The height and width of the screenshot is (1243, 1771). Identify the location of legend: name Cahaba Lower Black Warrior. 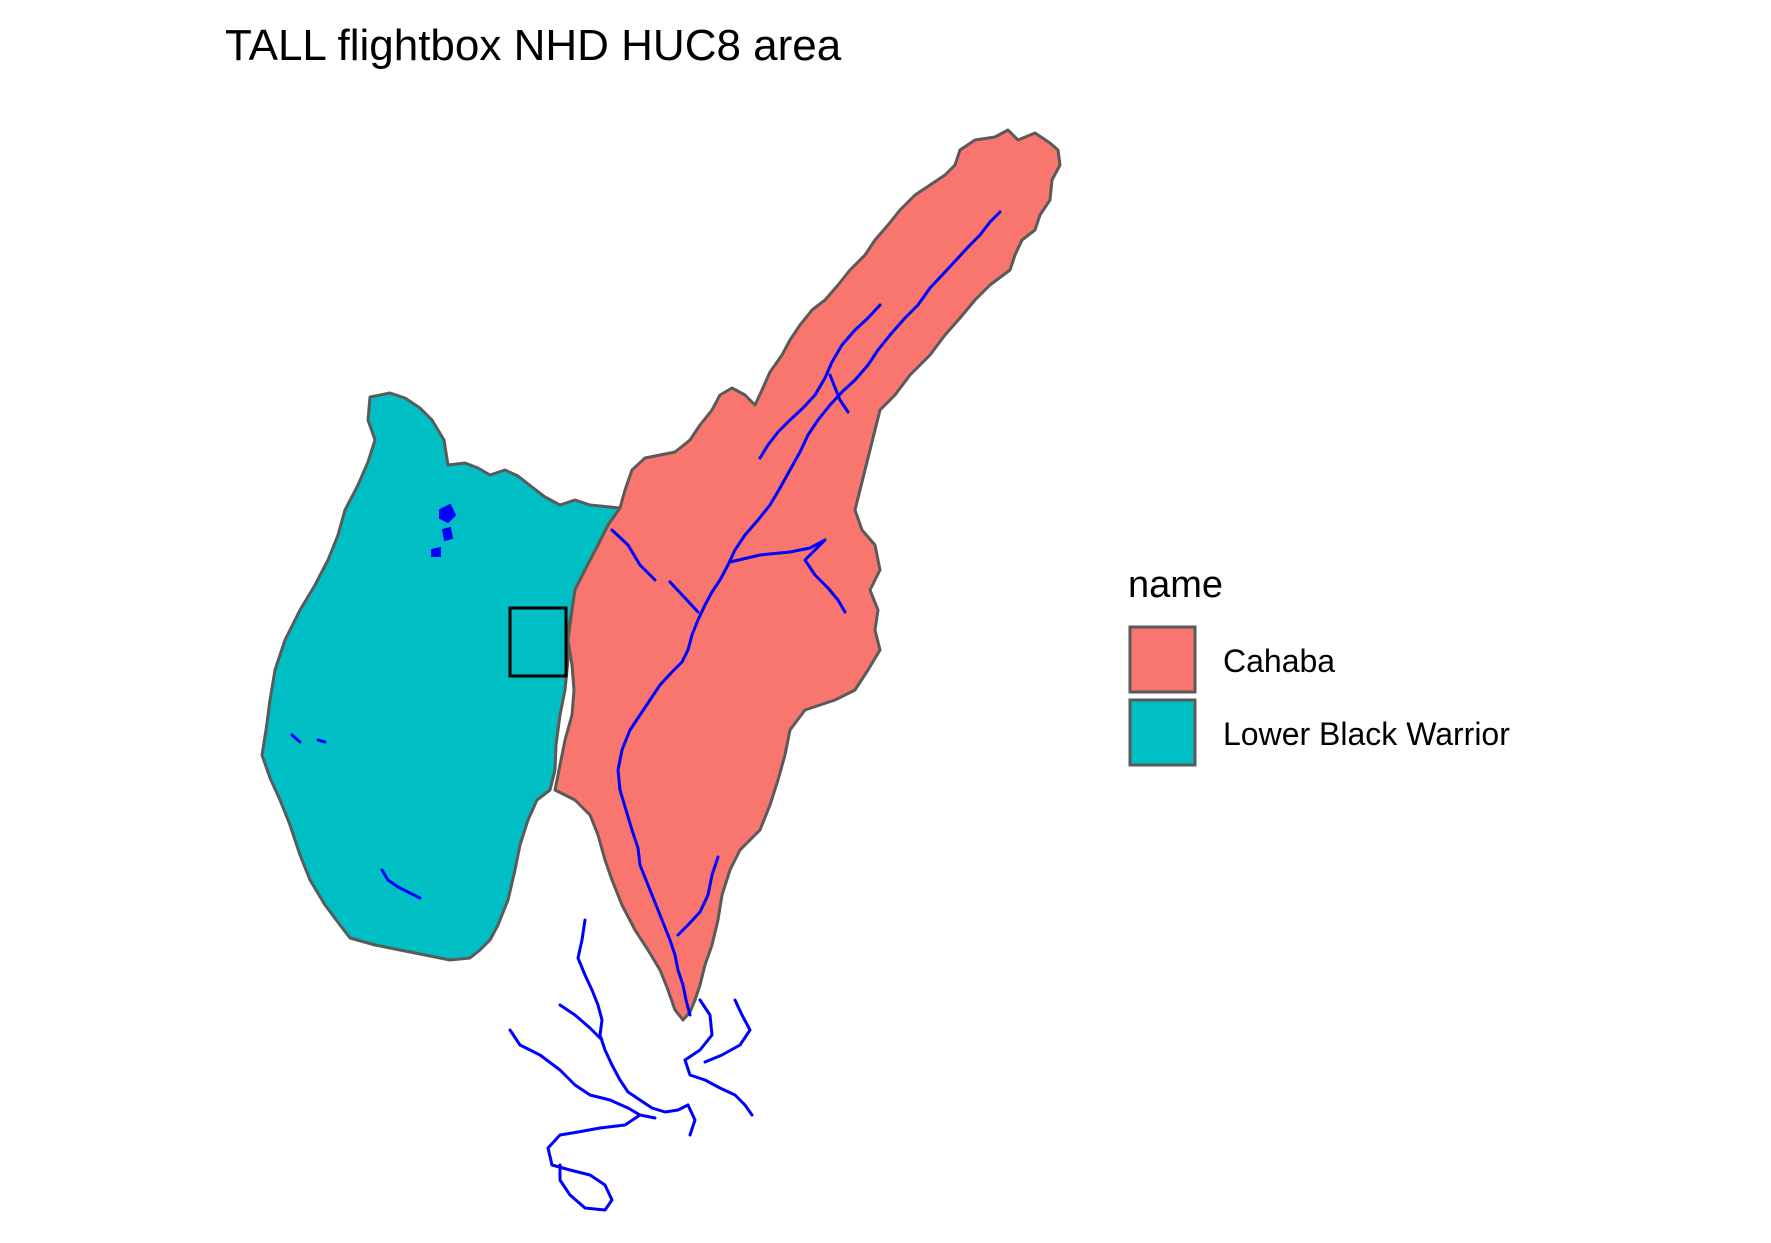
(1319, 665).